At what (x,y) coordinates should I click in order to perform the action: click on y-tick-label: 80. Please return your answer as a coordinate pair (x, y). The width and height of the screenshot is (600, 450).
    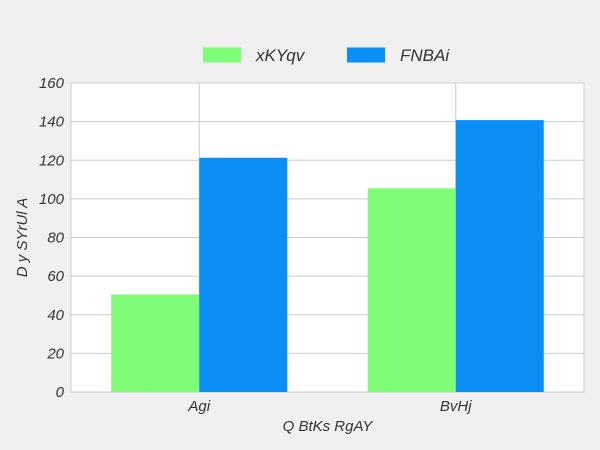
    Looking at the image, I should click on (55, 238).